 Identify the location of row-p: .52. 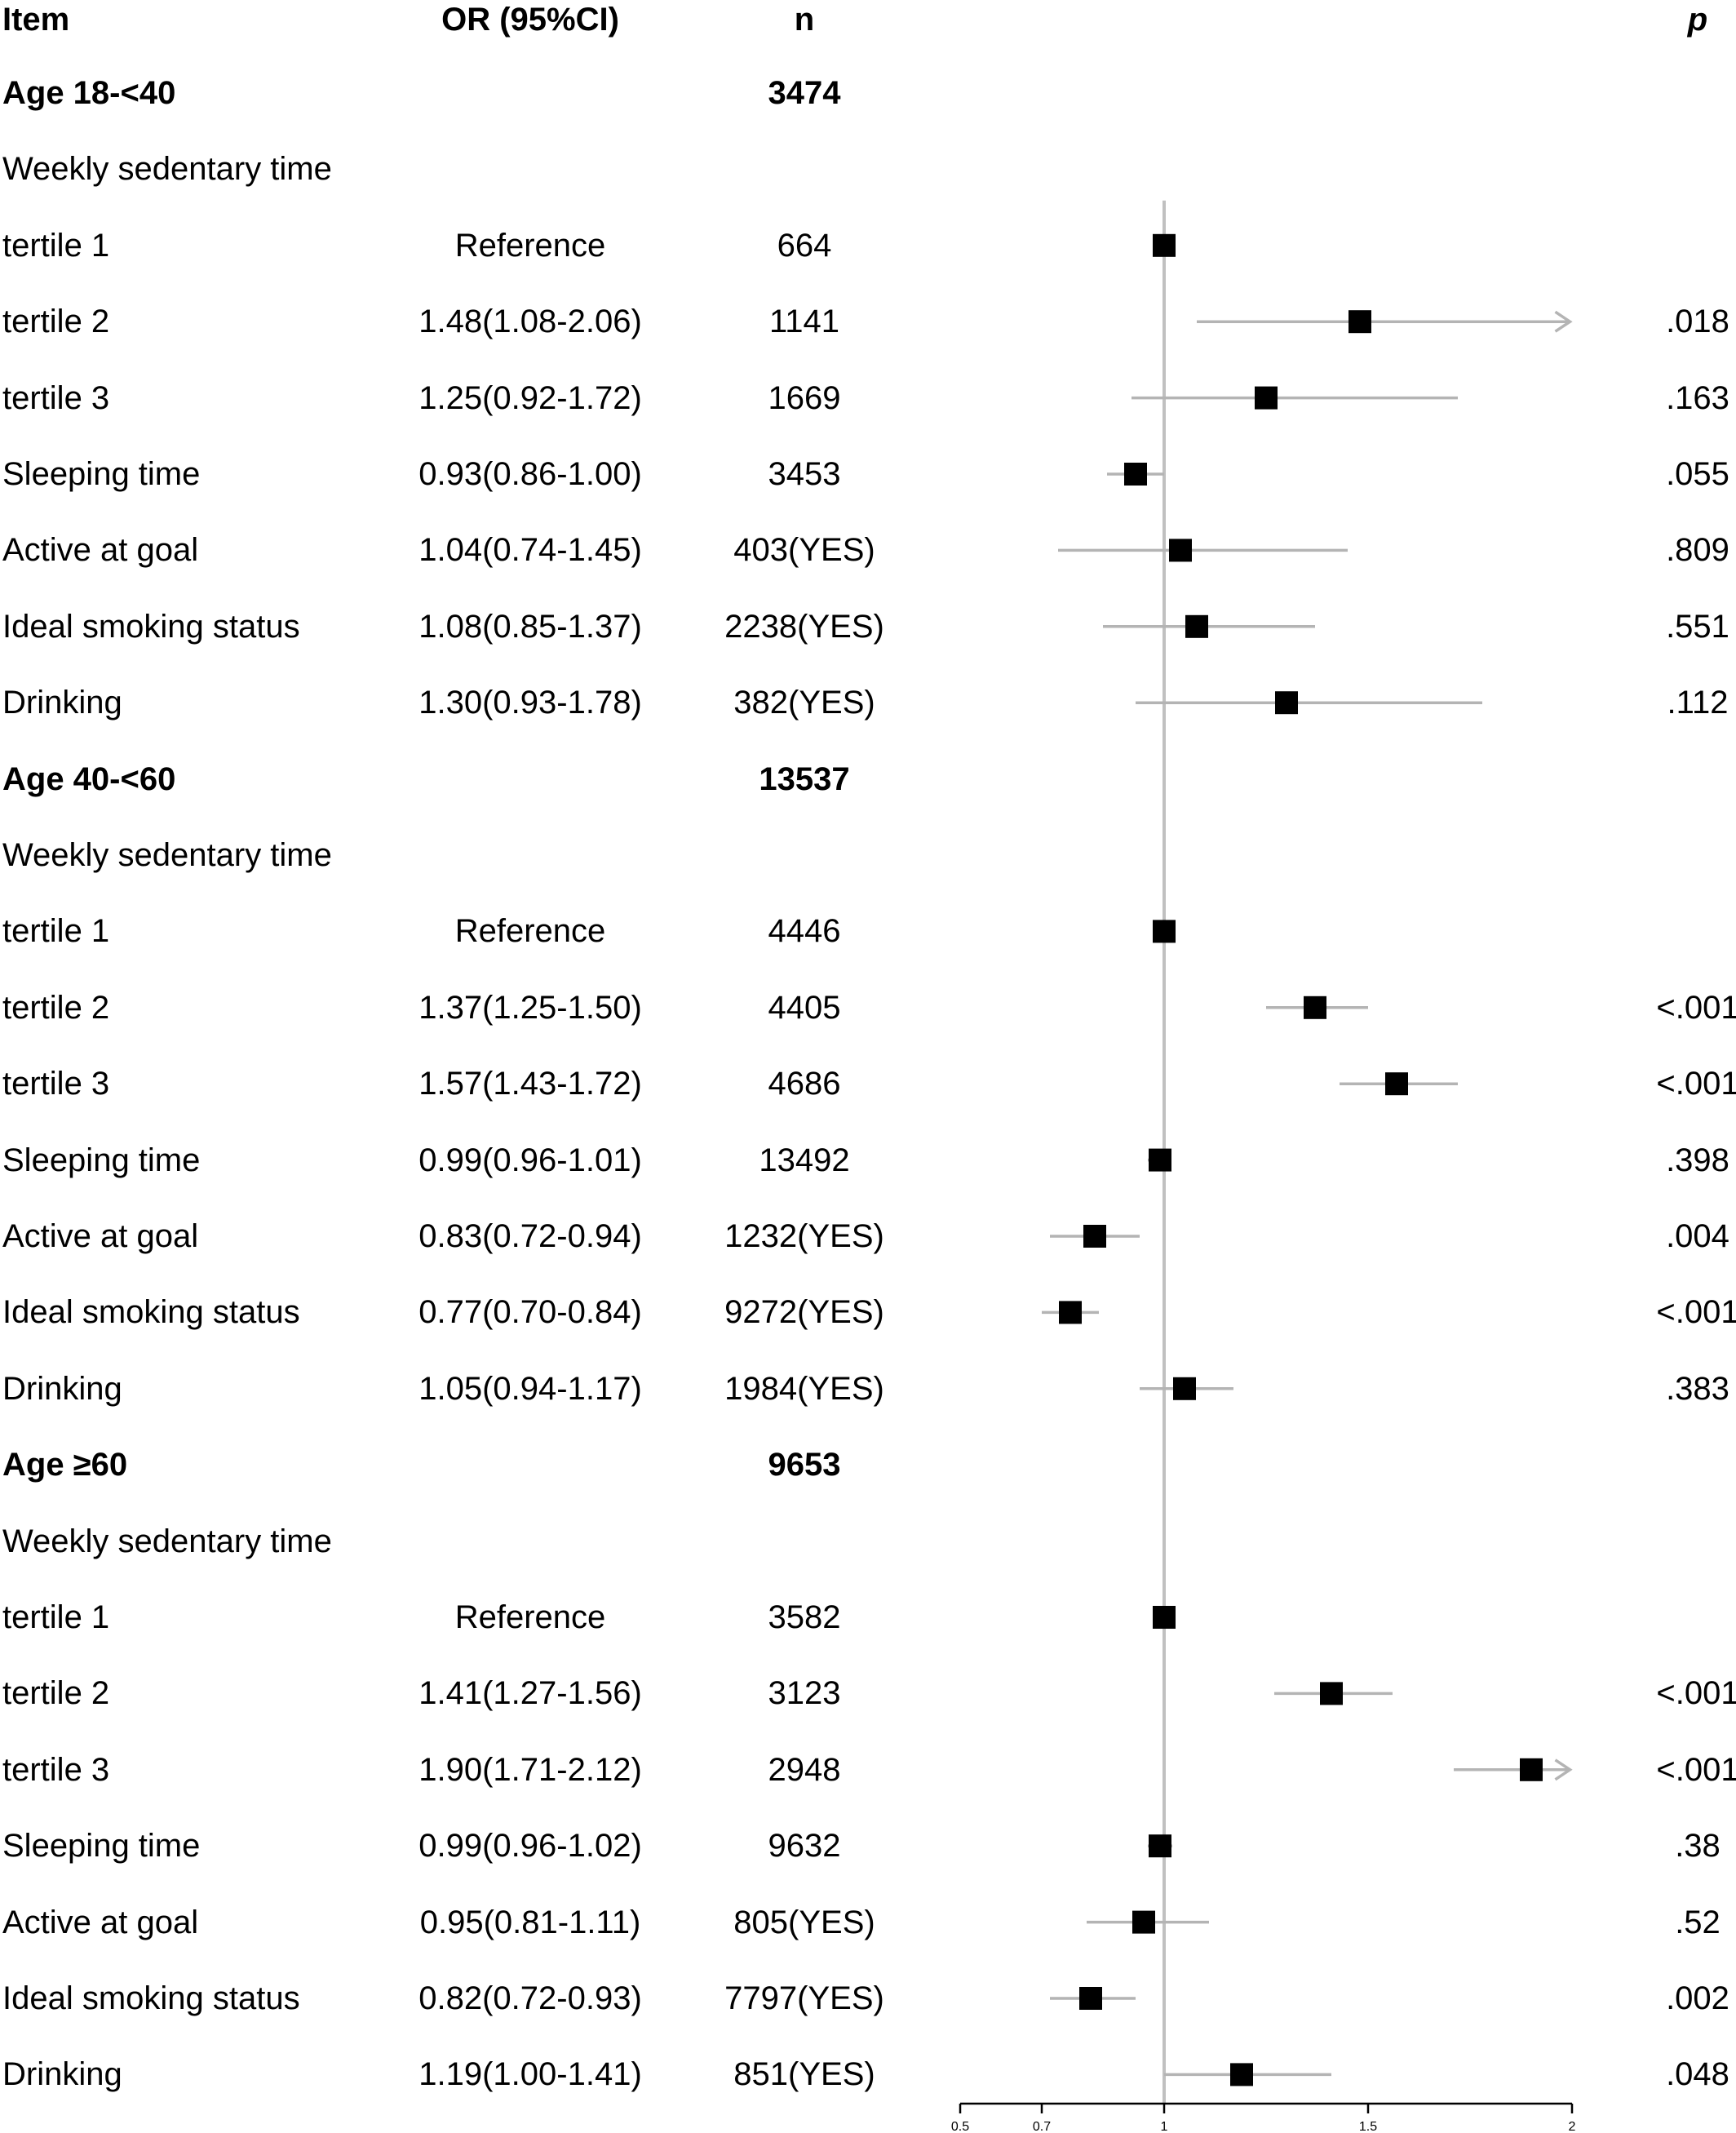
(1697, 1922).